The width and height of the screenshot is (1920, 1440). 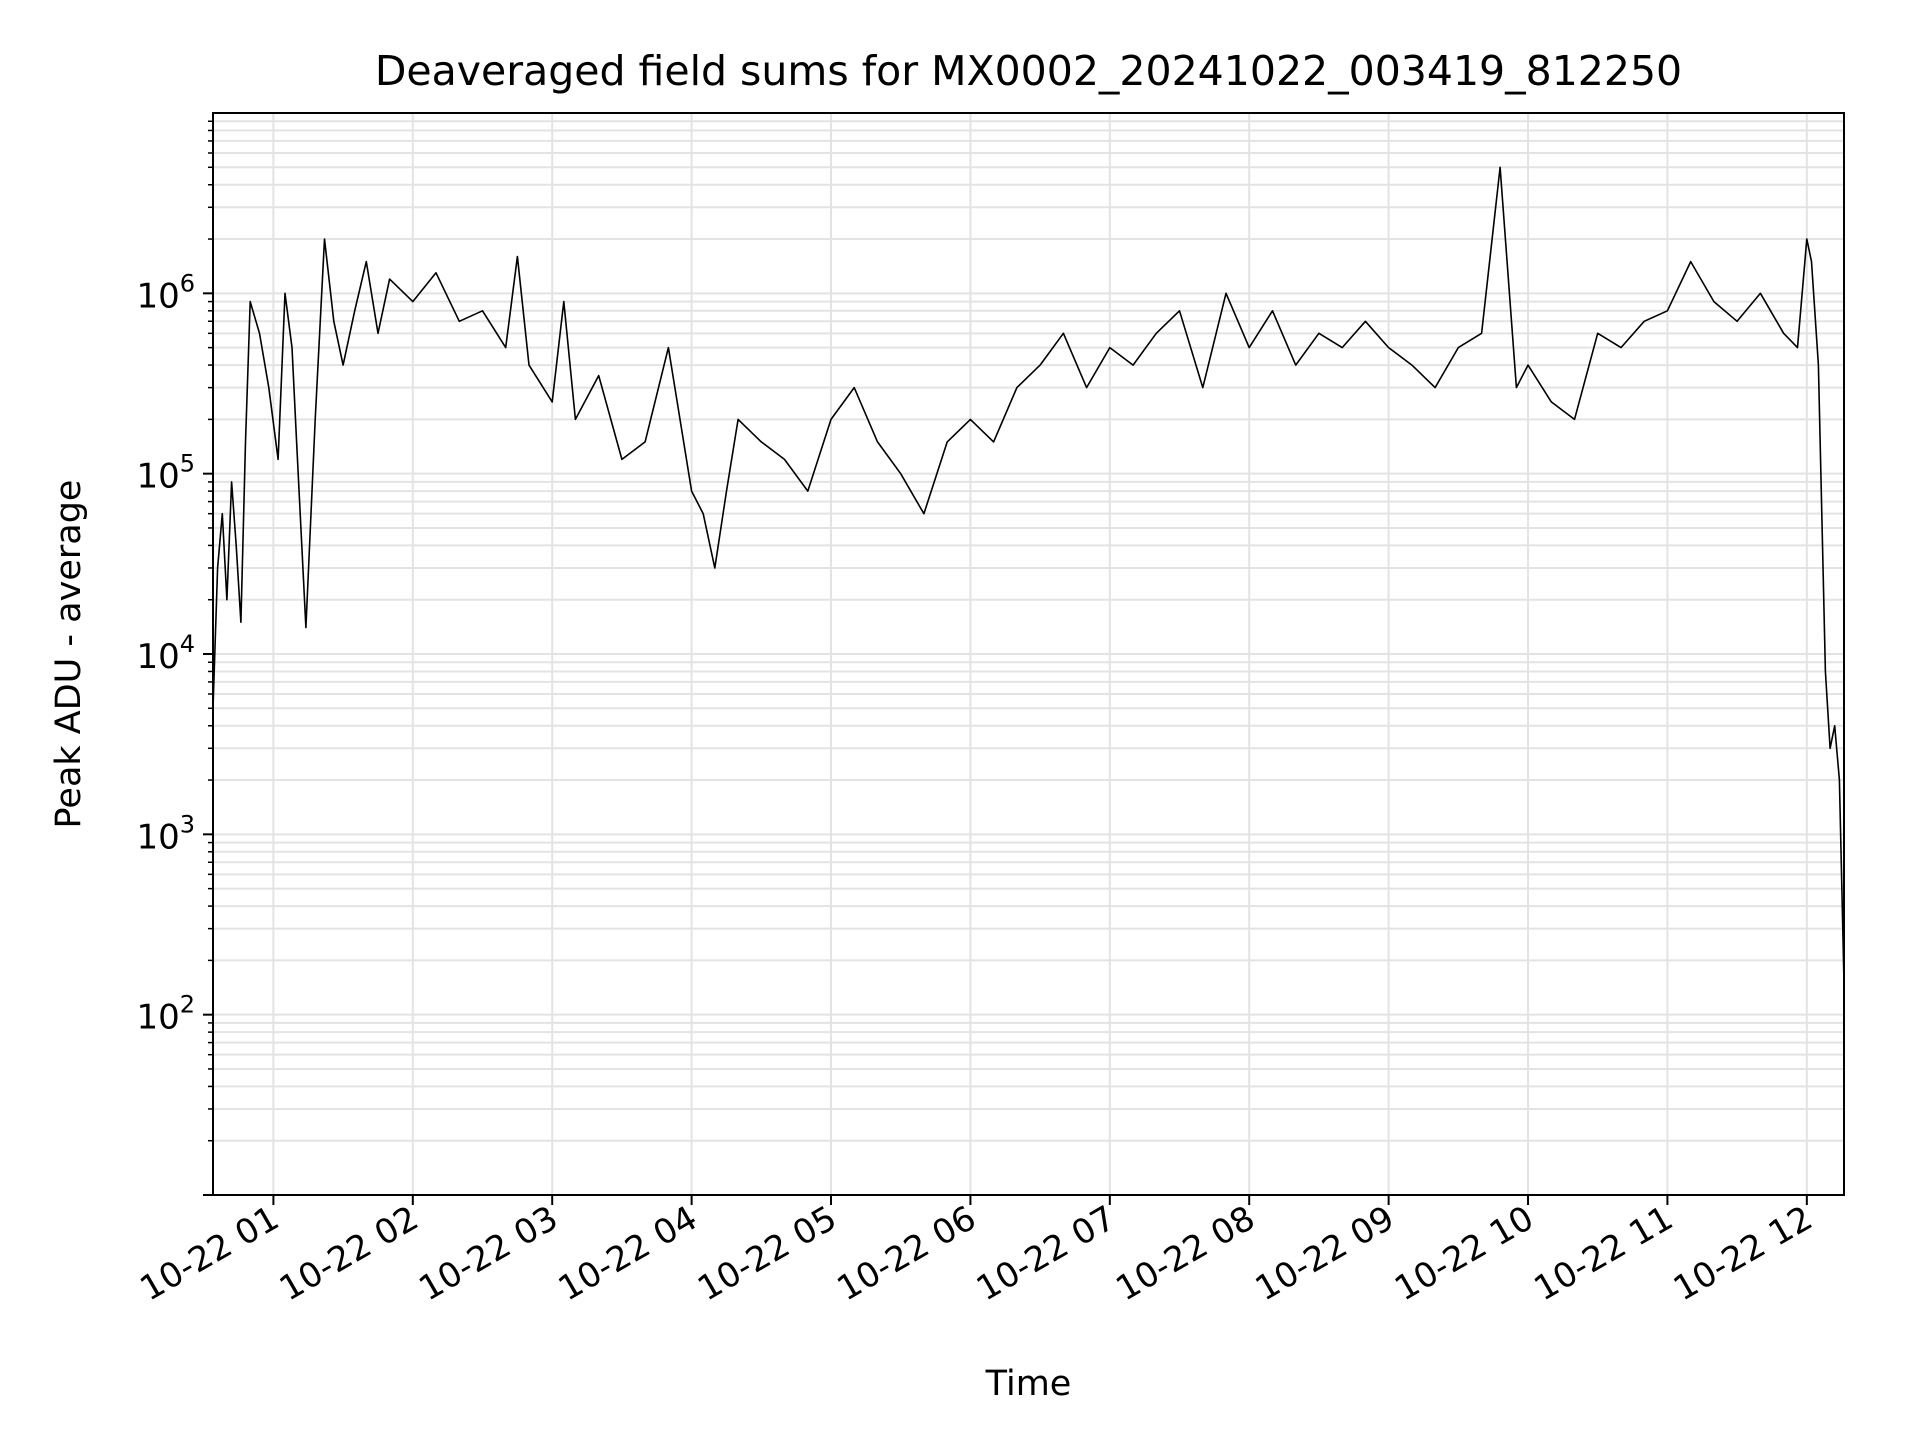 What do you see at coordinates (69, 654) in the screenshot?
I see `y-axis-label: Peak ADU - average` at bounding box center [69, 654].